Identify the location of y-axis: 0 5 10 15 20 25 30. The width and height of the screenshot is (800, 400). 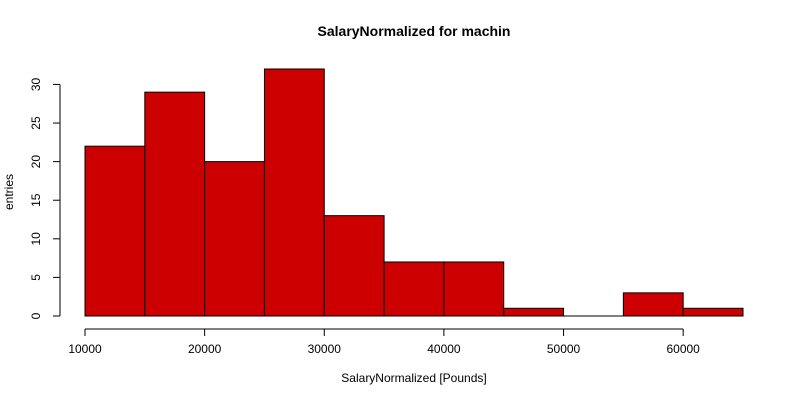
(45, 198).